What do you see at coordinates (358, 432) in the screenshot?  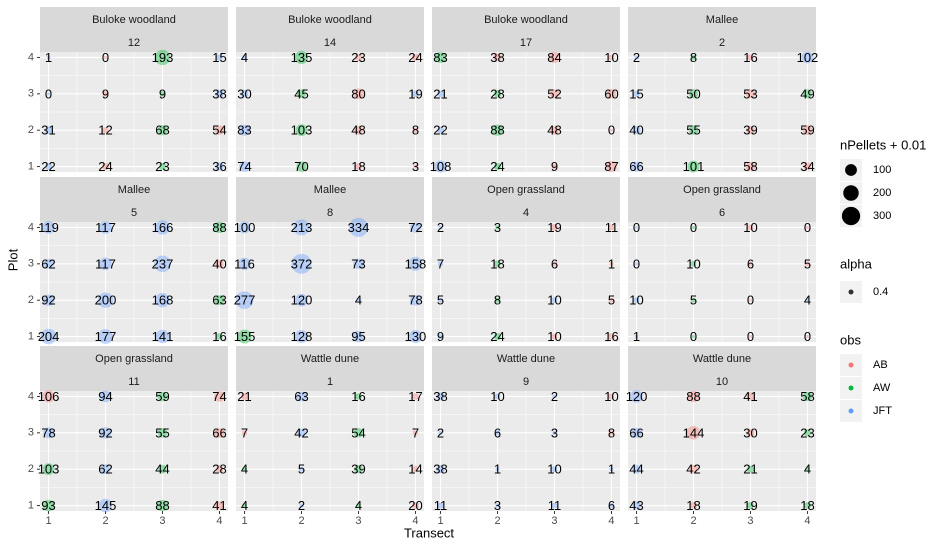 I see `point-label: 54` at bounding box center [358, 432].